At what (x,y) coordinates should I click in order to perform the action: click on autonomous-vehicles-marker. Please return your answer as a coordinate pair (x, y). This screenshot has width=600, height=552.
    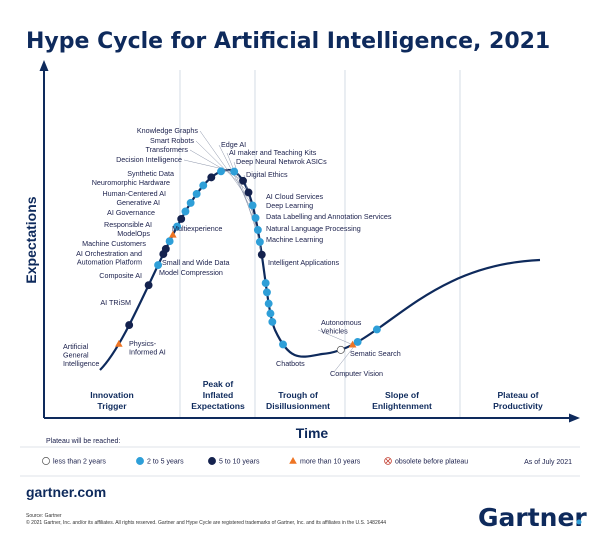
    Looking at the image, I should click on (352, 344).